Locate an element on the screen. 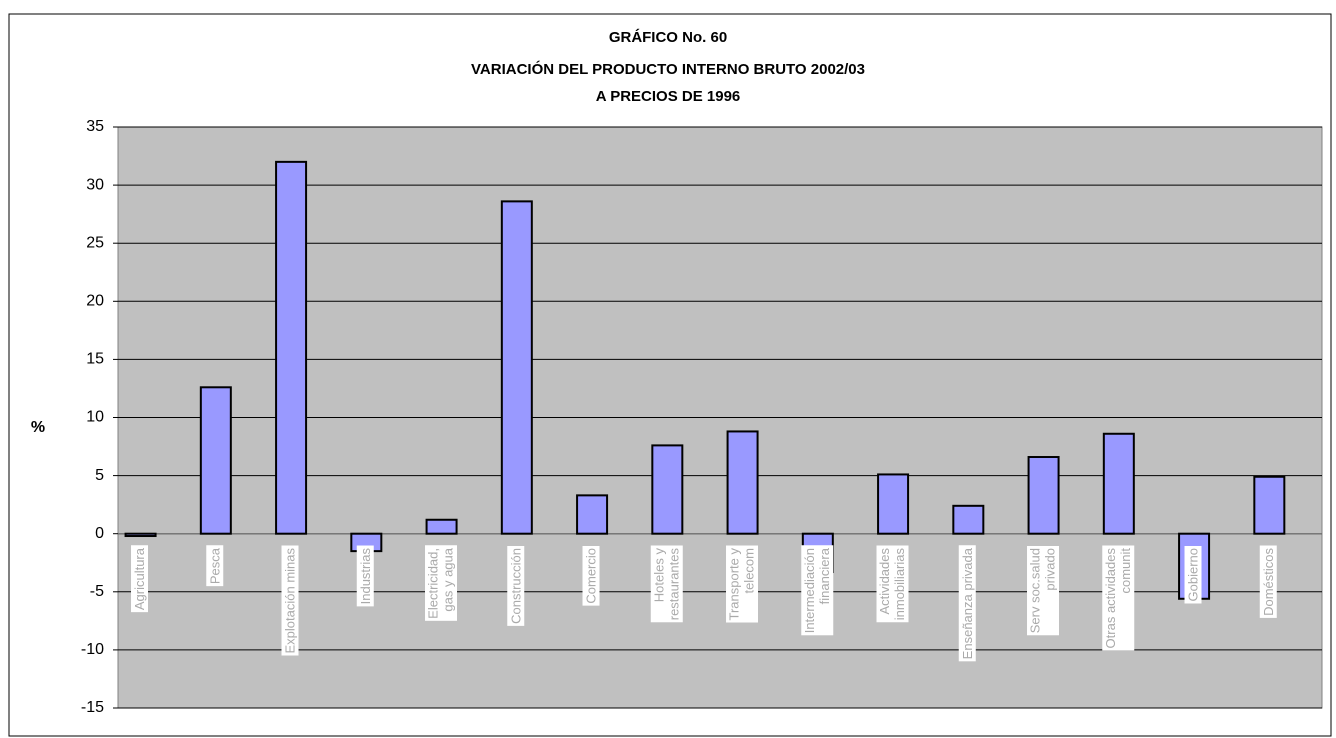 This screenshot has width=1336, height=738. x-tick-label: Pesca is located at coordinates (214, 565).